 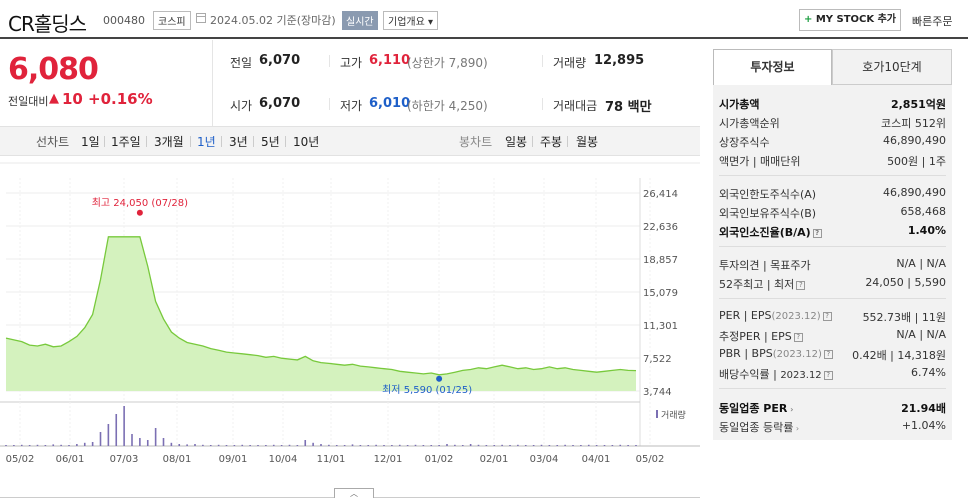 I want to click on est-per-value: N/A | N/A, so click(x=921, y=334).